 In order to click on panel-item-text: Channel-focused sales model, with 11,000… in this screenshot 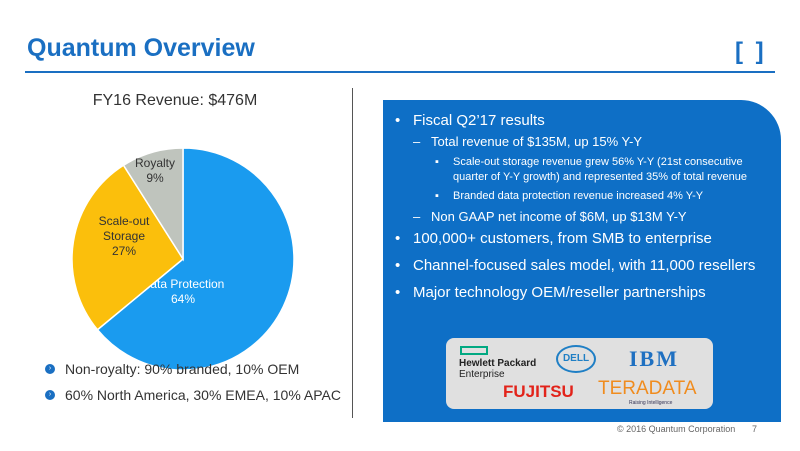, I will do `click(584, 265)`.